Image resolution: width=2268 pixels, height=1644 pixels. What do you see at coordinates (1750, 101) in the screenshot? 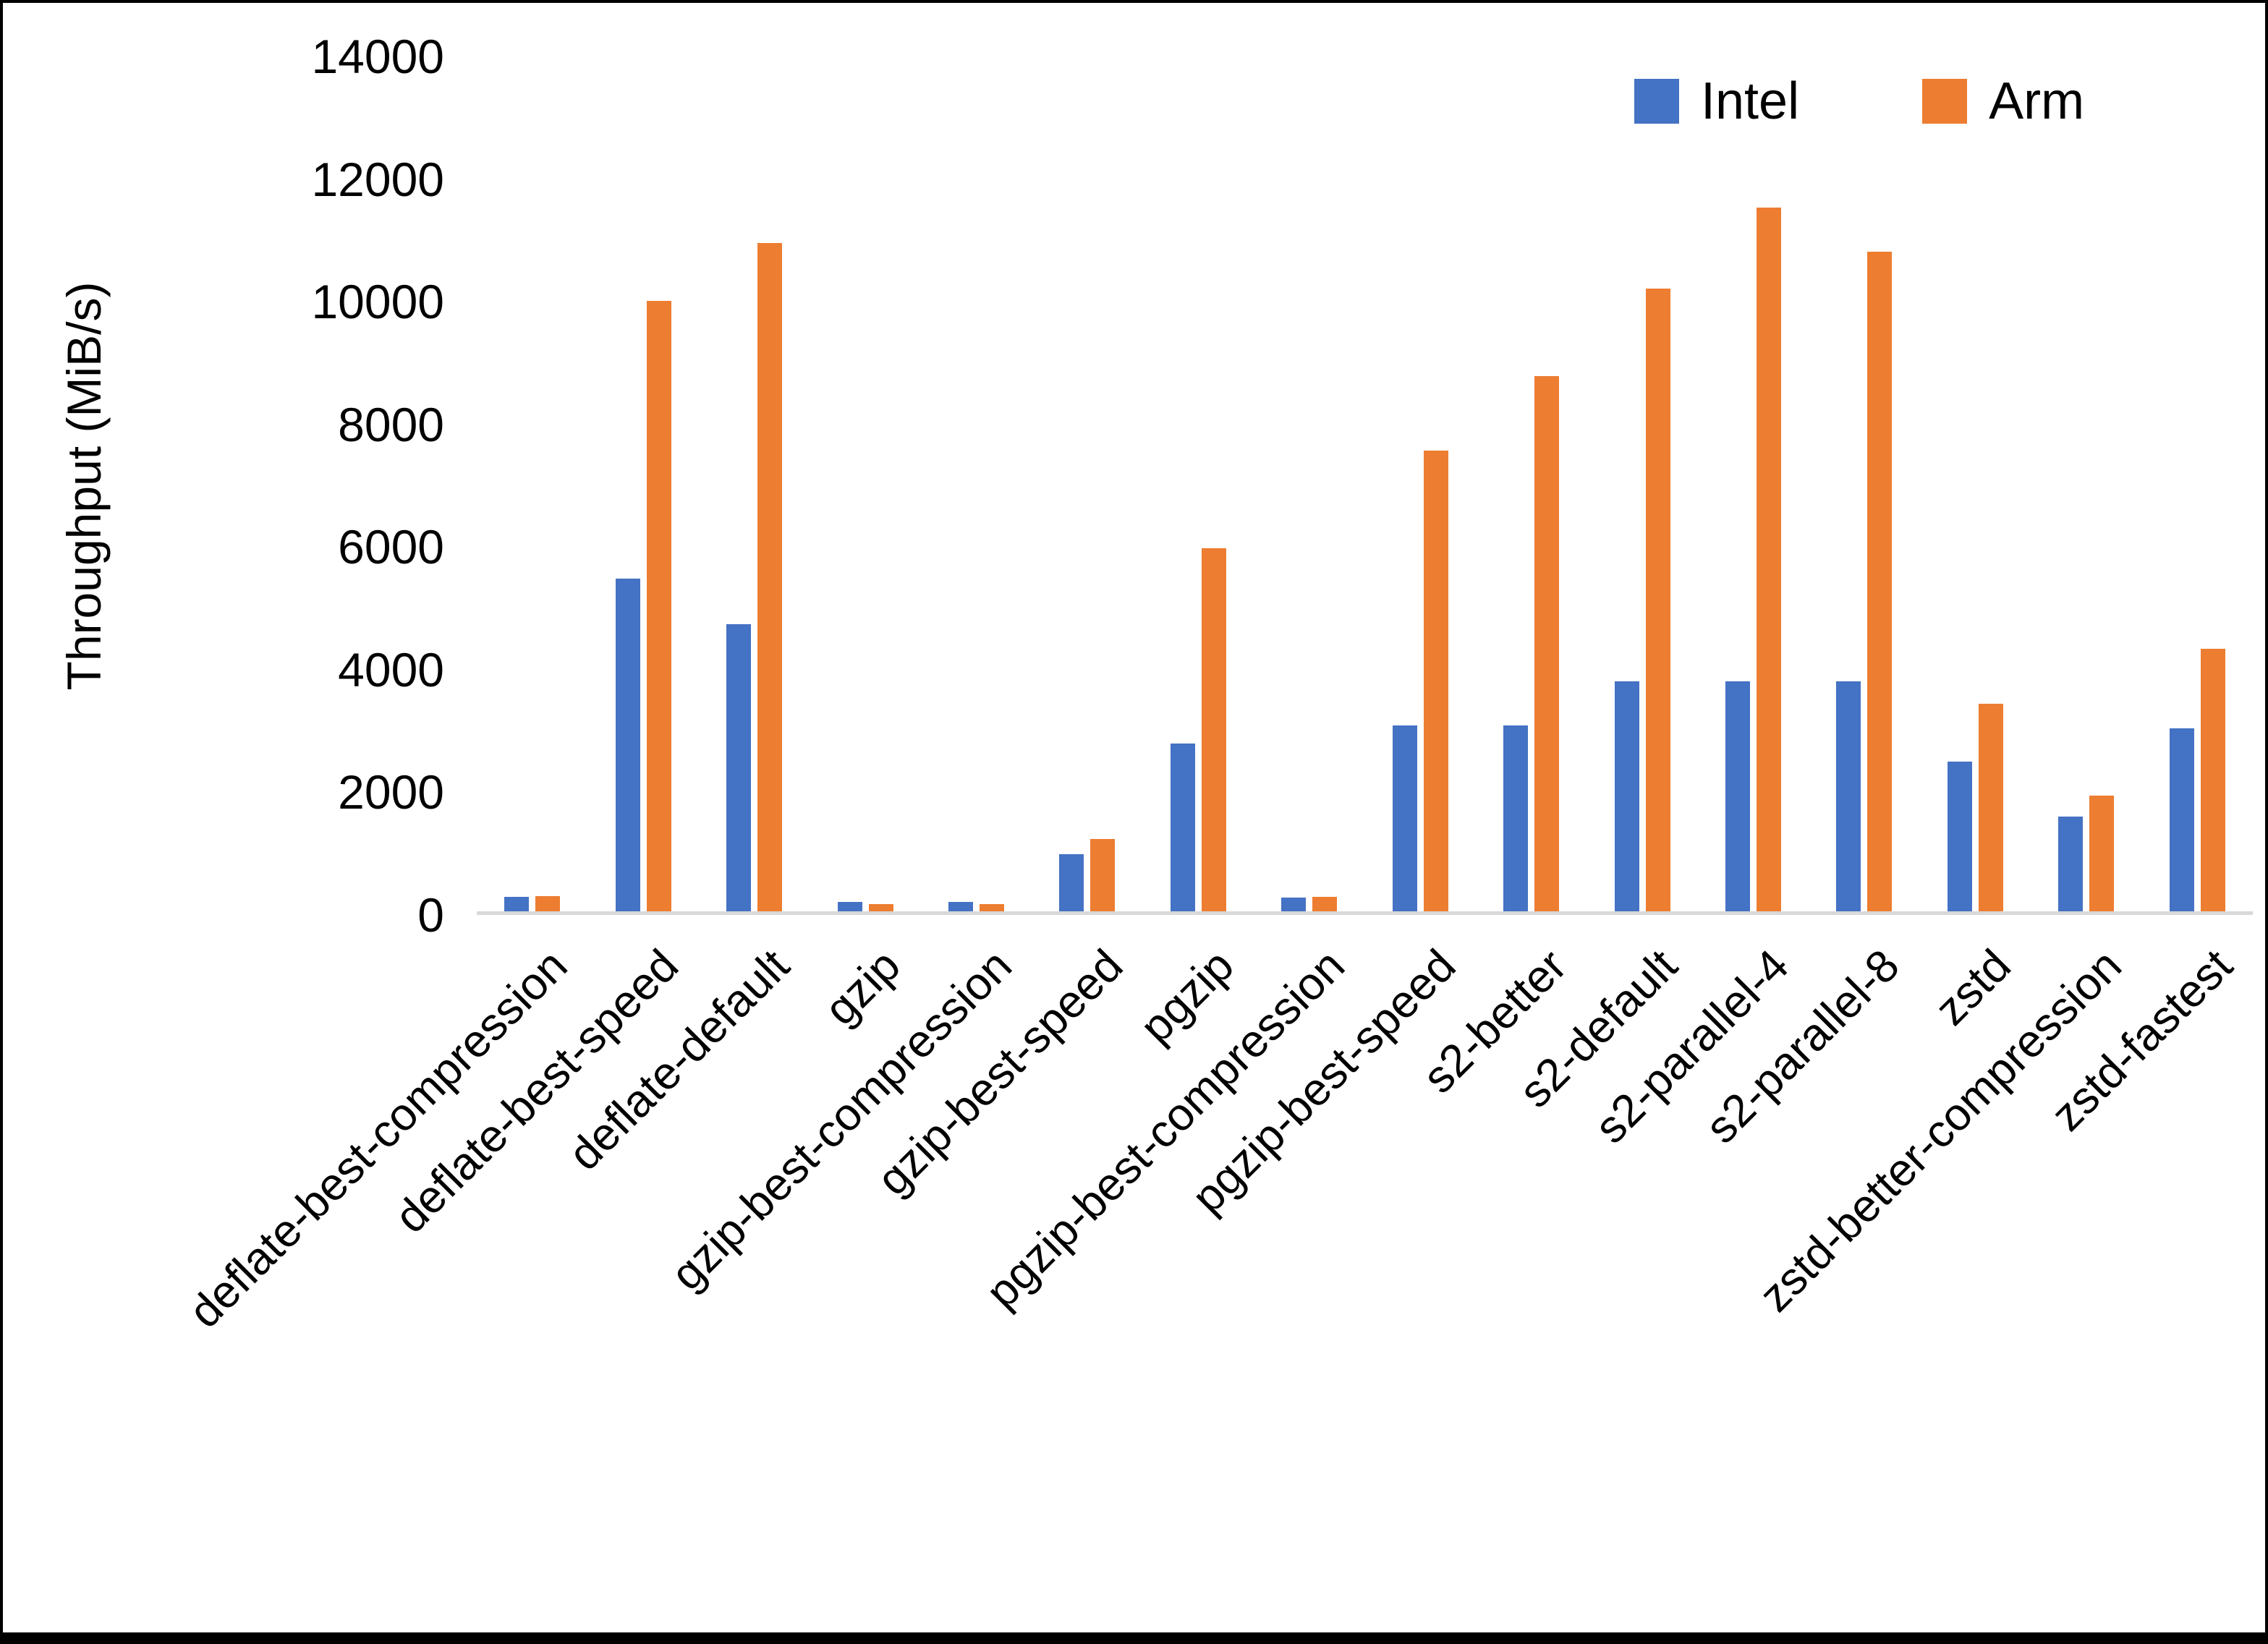
I see `legend-label-intel: Intel` at bounding box center [1750, 101].